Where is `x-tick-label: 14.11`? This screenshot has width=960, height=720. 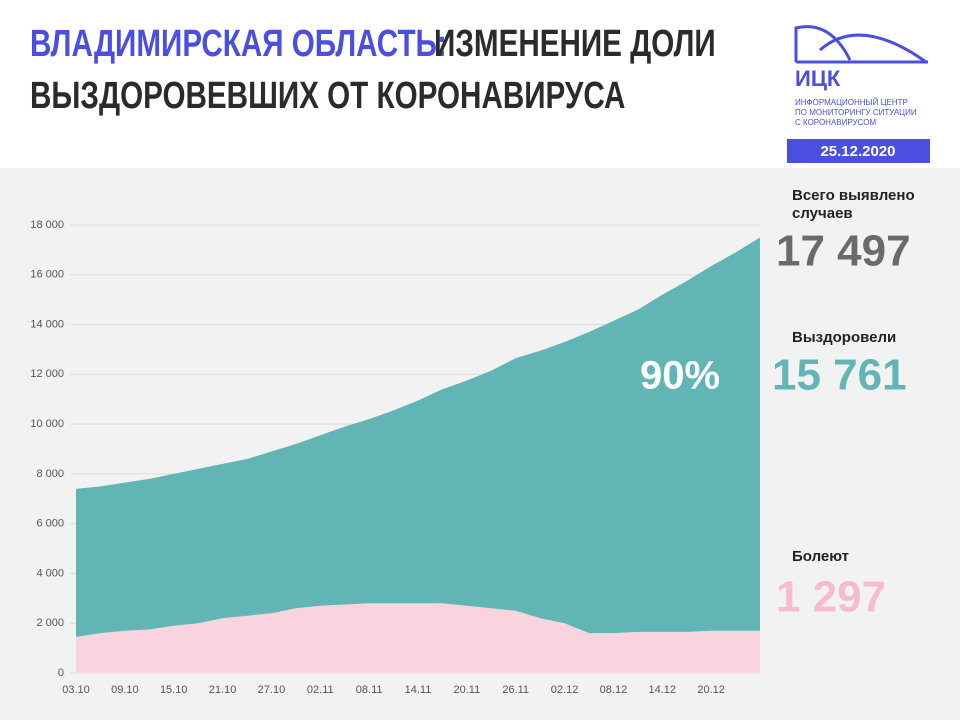
x-tick-label: 14.11 is located at coordinates (418, 690).